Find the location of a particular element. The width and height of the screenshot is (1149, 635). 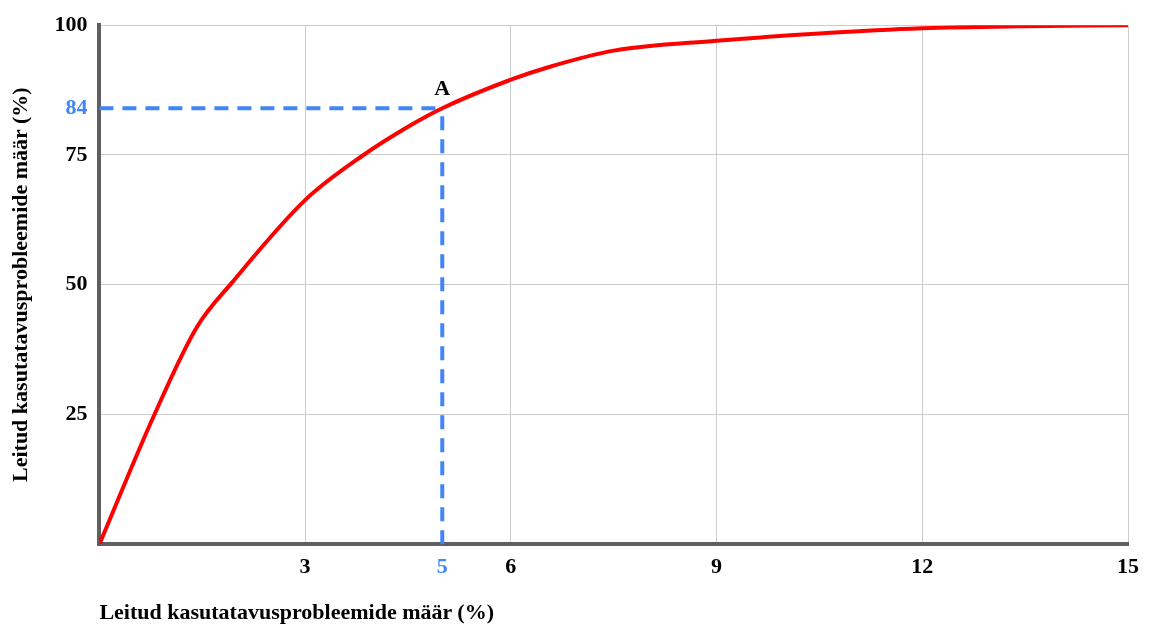

y-tick-label: 50 is located at coordinates (76, 283).